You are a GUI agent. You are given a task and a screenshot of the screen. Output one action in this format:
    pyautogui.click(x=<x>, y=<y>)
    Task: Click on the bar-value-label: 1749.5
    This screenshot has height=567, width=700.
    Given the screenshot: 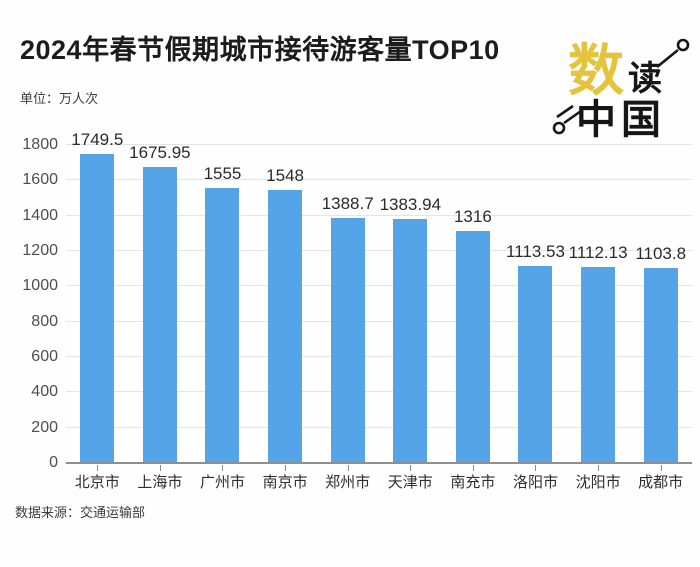 What is the action you would take?
    pyautogui.click(x=97, y=139)
    